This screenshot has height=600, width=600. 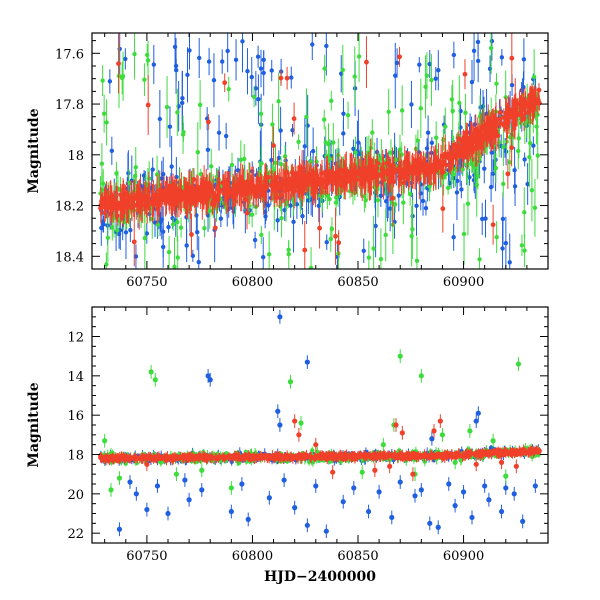 I want to click on y-tick-label: 17.6, so click(x=69, y=54).